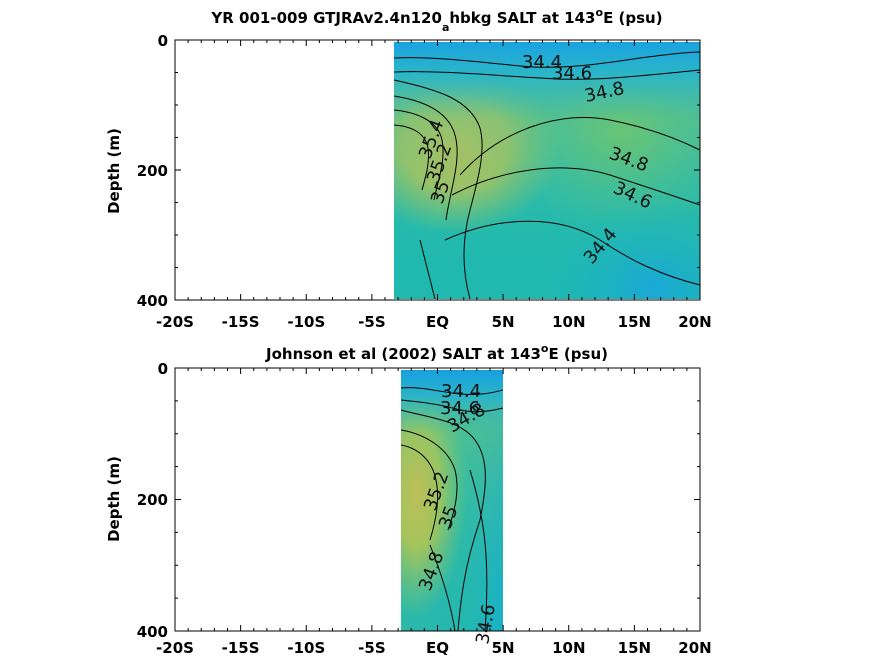  I want to click on bottom-heatmap, so click(452, 500).